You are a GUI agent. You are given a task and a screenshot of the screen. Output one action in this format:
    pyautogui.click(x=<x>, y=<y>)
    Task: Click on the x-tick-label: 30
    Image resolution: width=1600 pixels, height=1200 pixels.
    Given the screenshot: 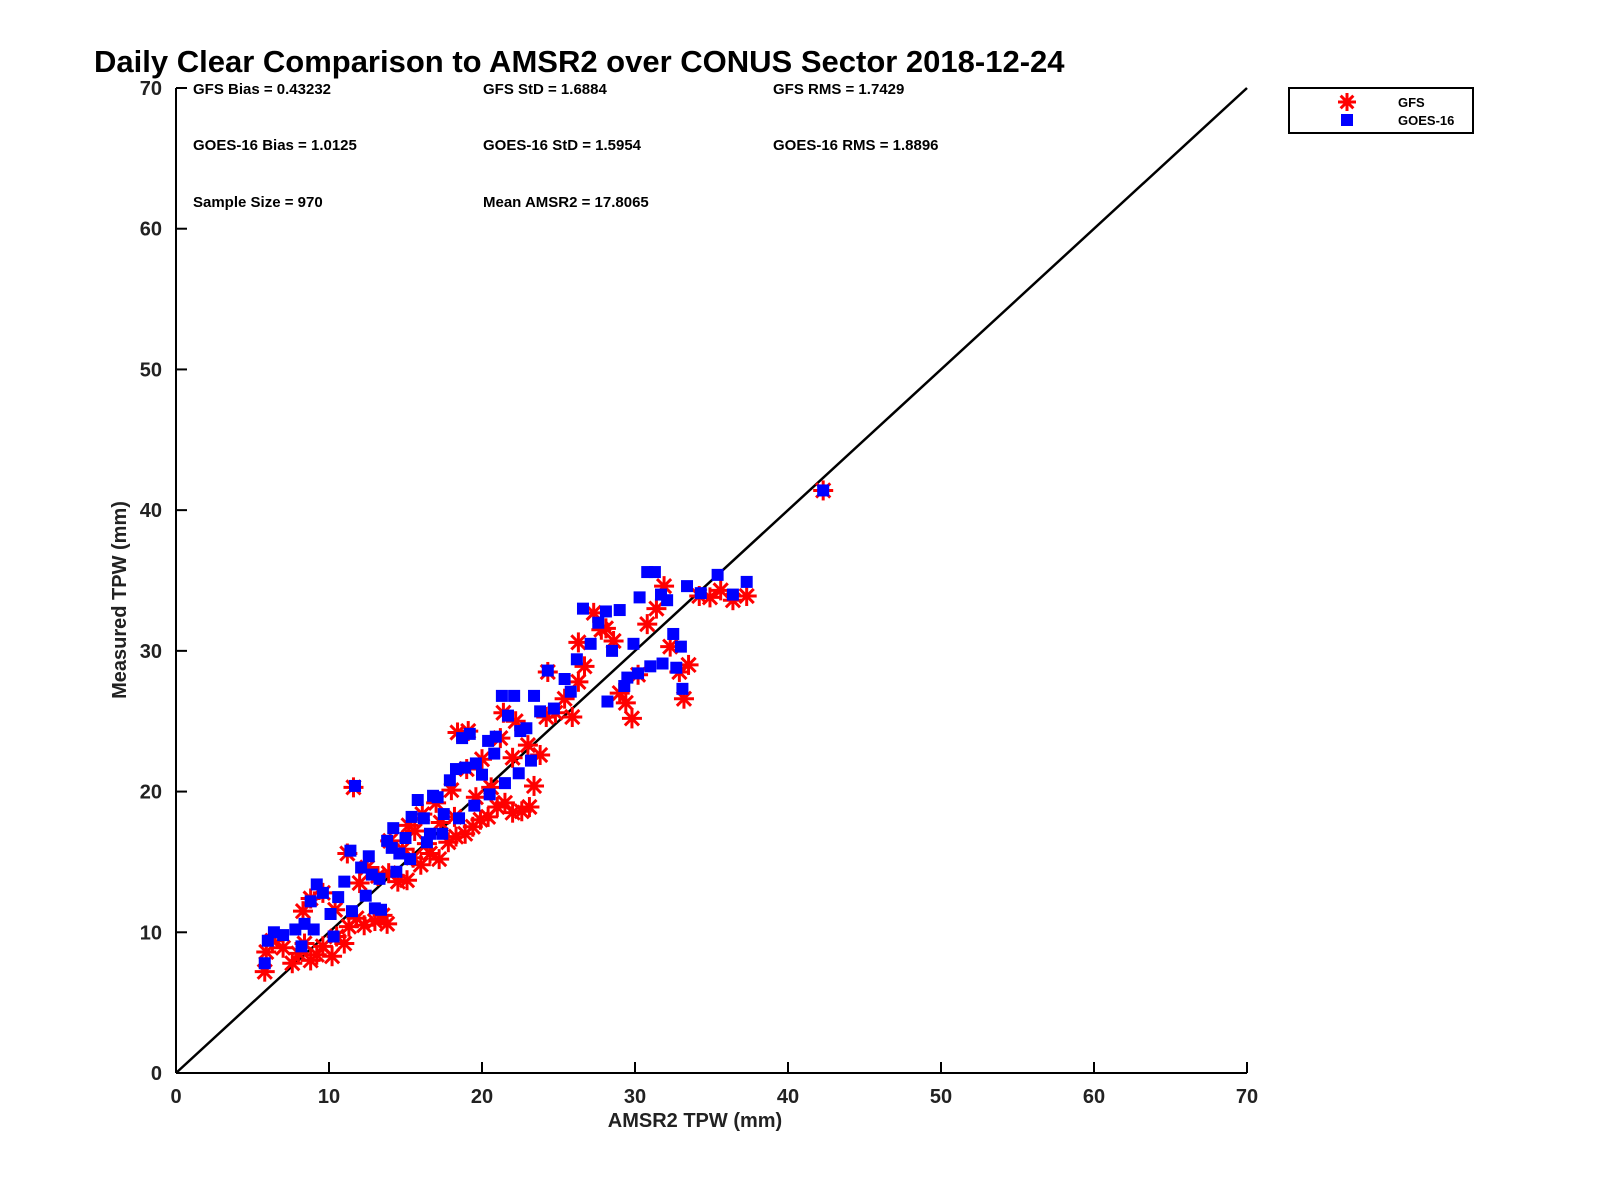 What is the action you would take?
    pyautogui.click(x=635, y=1097)
    